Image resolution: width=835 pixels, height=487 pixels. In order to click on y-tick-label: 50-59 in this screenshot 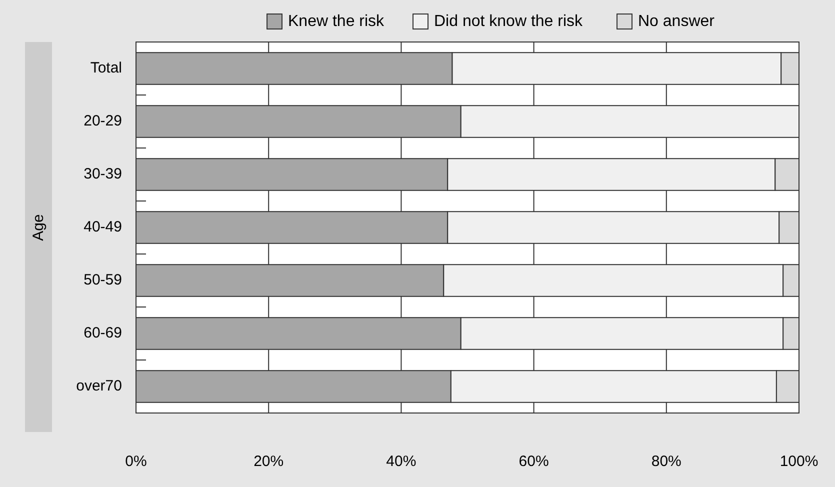, I will do `click(103, 279)`.